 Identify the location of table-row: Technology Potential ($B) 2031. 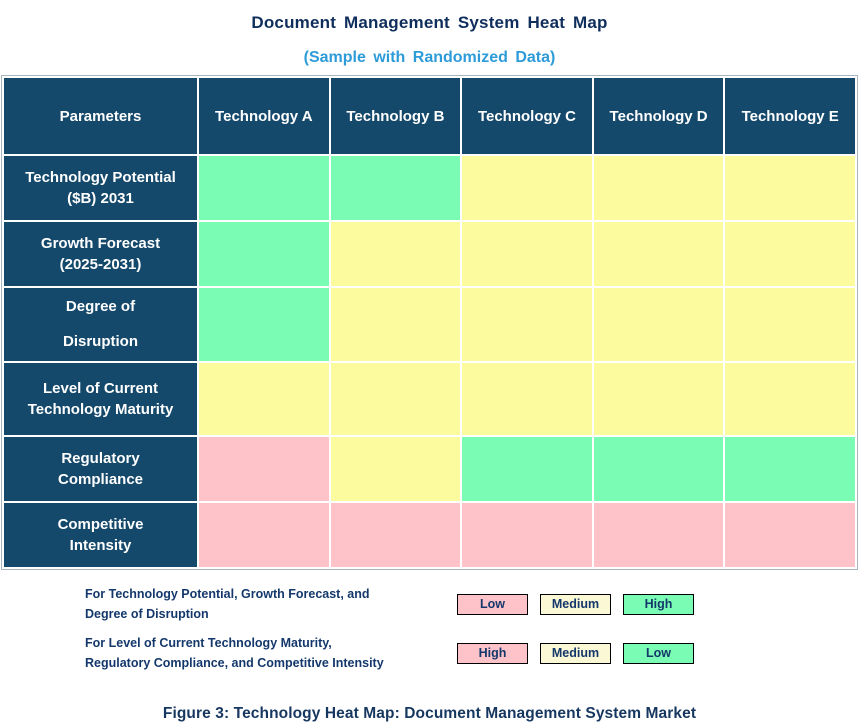
(429, 188).